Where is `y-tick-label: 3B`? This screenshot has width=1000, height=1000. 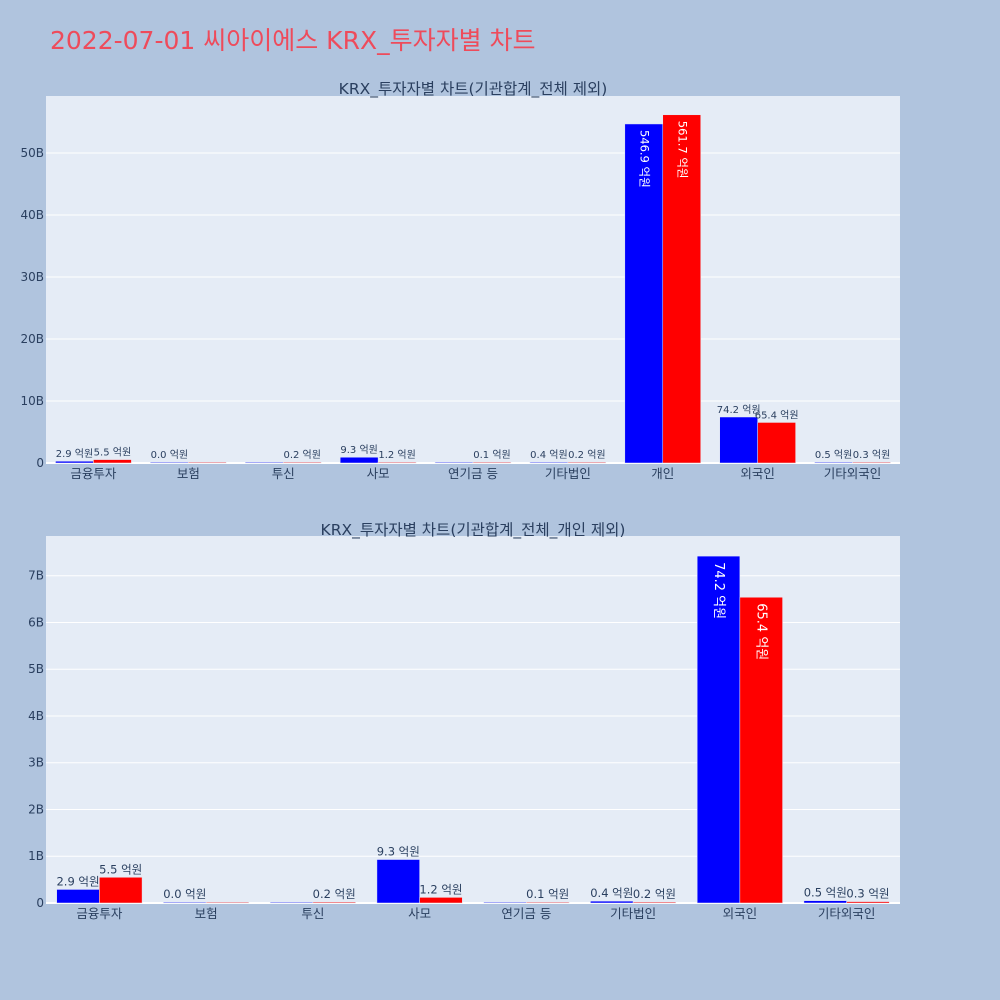
y-tick-label: 3B is located at coordinates (36, 763).